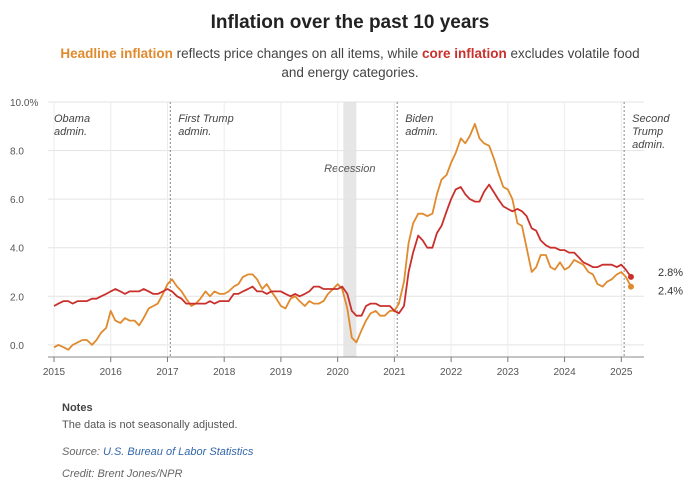 Image resolution: width=700 pixels, height=487 pixels. I want to click on era-label: First Trump, so click(205, 119).